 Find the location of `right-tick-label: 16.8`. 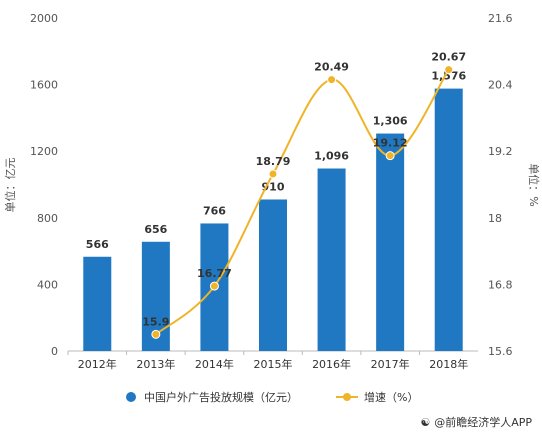

right-tick-label: 16.8 is located at coordinates (500, 284).